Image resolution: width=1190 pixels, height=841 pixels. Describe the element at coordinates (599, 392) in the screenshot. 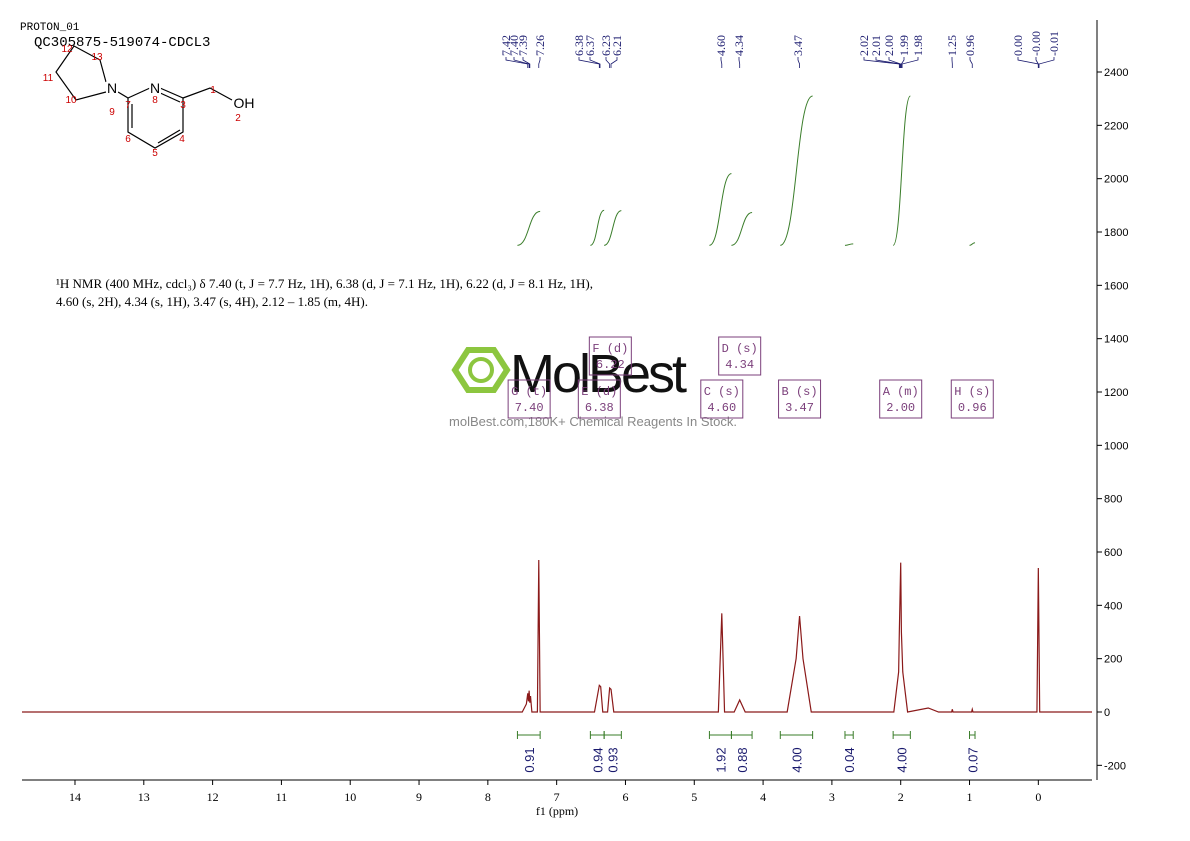

I see `multiplet-label: E (d)` at that location.